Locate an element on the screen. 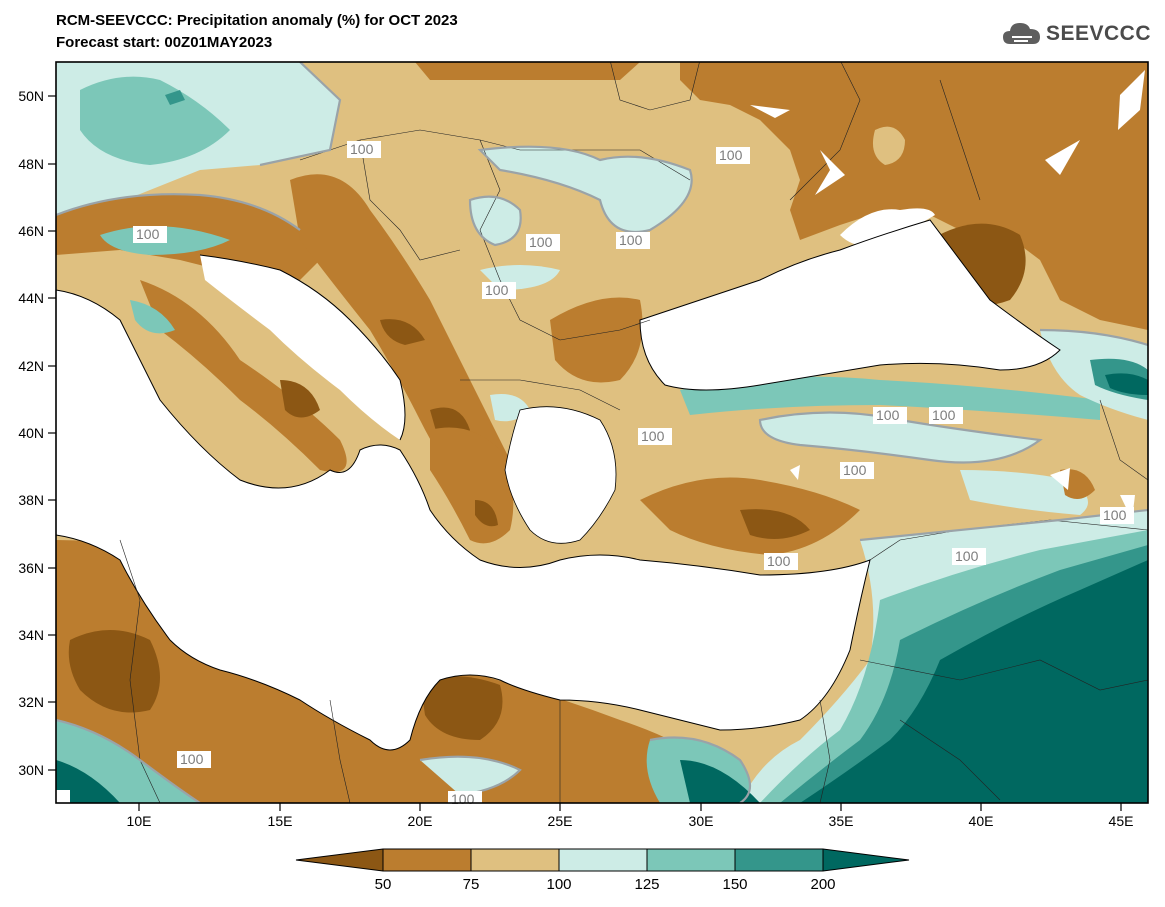 This screenshot has height=907, width=1165. lon-label-35e: 35E is located at coordinates (841, 821).